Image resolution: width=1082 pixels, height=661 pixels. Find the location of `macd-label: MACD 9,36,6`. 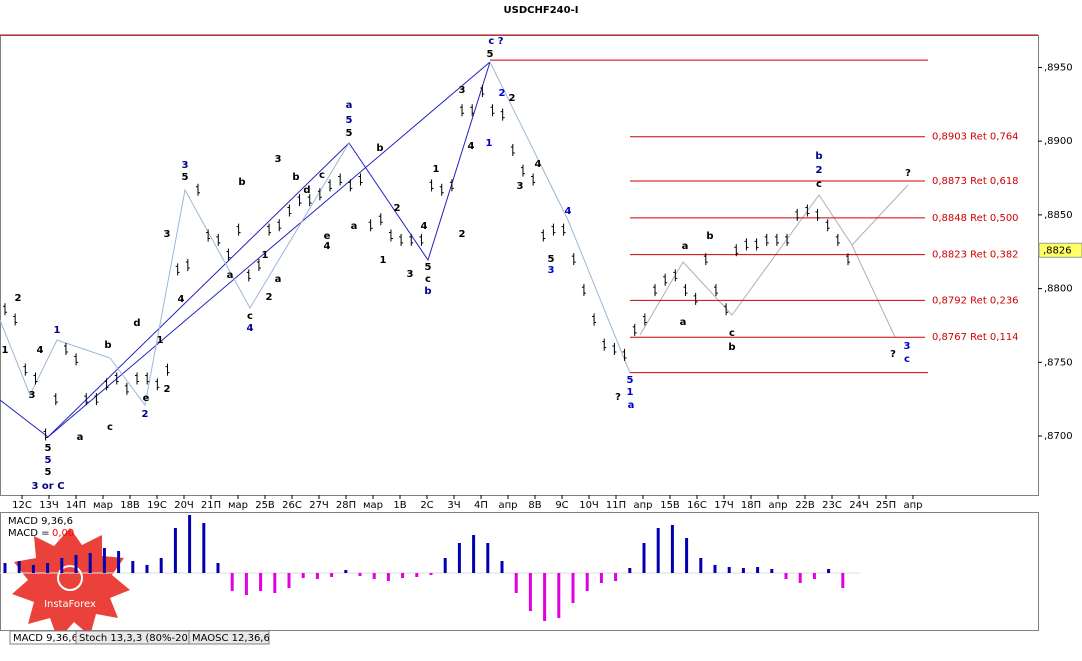

macd-label: MACD 9,36,6 is located at coordinates (40, 521).